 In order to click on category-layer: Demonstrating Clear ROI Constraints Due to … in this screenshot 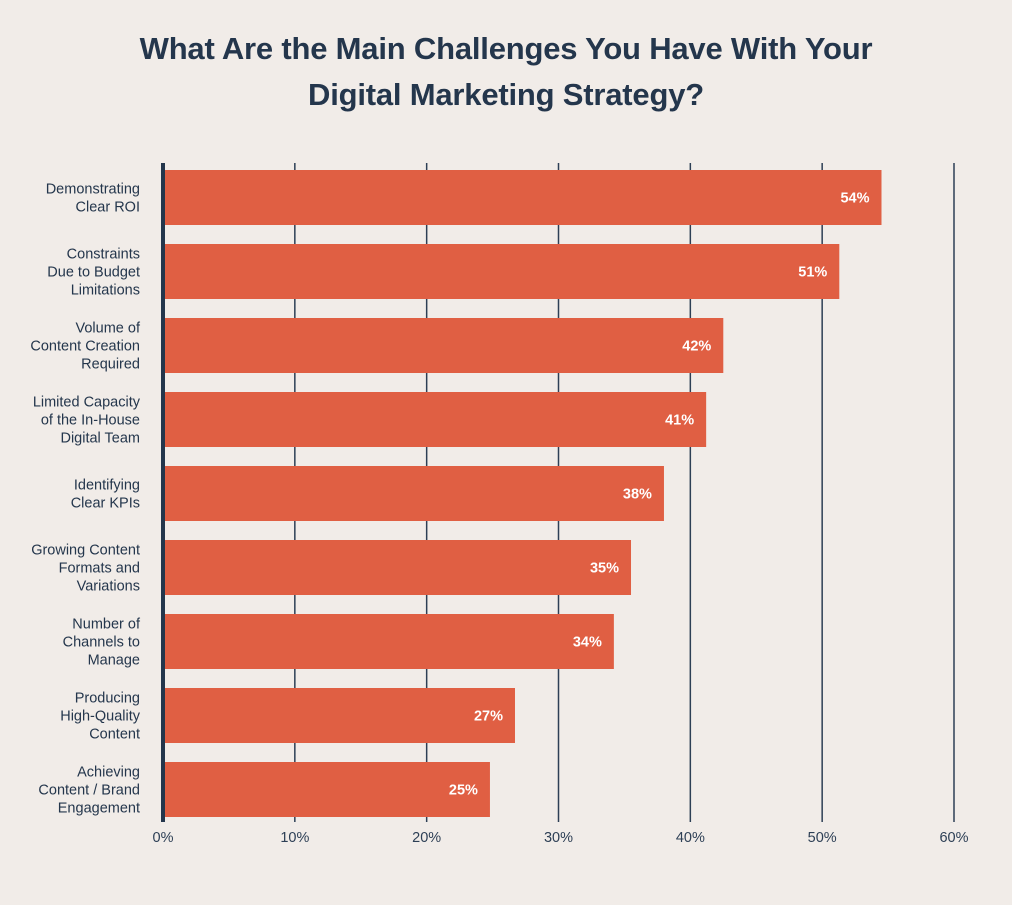, I will do `click(85, 499)`.